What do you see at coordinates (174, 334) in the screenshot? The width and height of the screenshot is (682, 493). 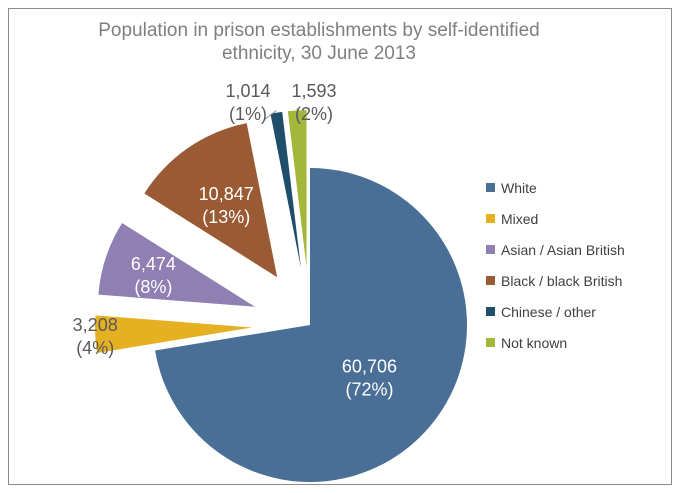 I see `pie-slice-mixed` at bounding box center [174, 334].